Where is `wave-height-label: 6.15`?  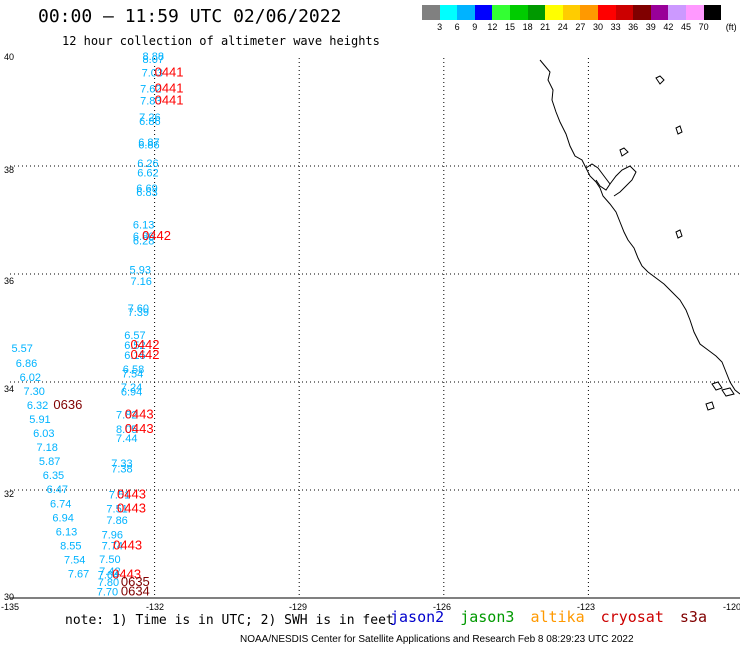 wave-height-label: 6.15 is located at coordinates (134, 356).